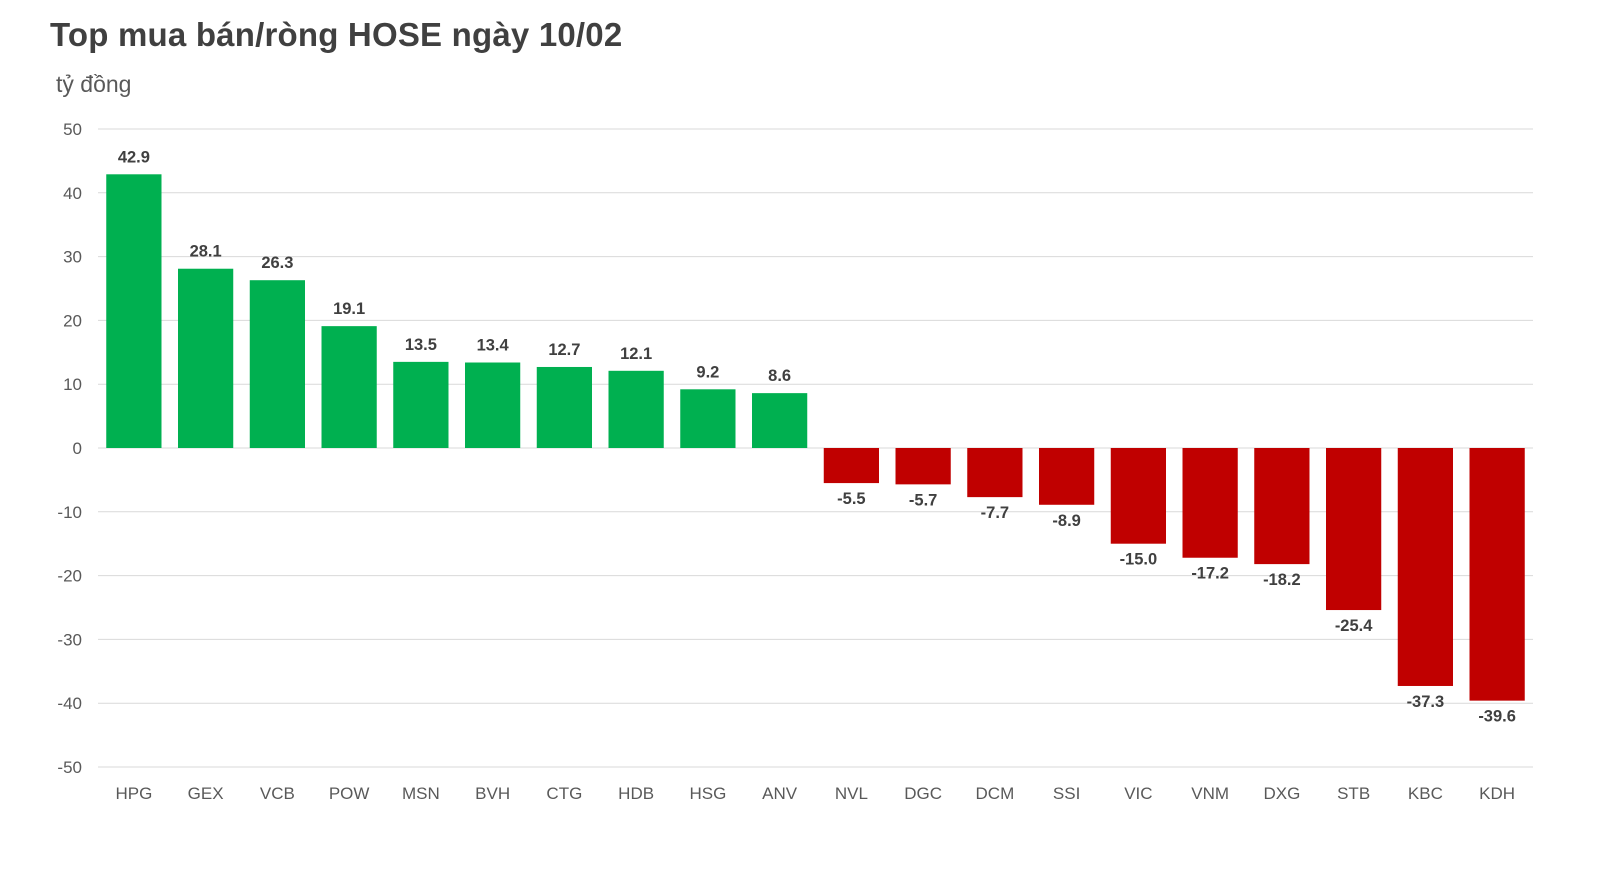 The height and width of the screenshot is (877, 1601). Describe the element at coordinates (923, 466) in the screenshot. I see `bar-dgc` at that location.